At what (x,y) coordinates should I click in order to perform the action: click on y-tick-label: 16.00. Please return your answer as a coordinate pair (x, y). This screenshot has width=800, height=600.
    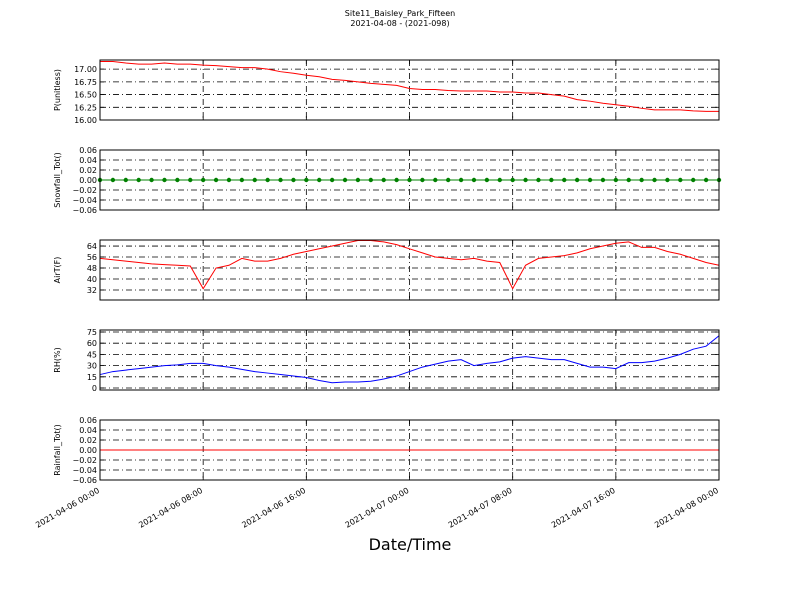
    Looking at the image, I should click on (85, 120).